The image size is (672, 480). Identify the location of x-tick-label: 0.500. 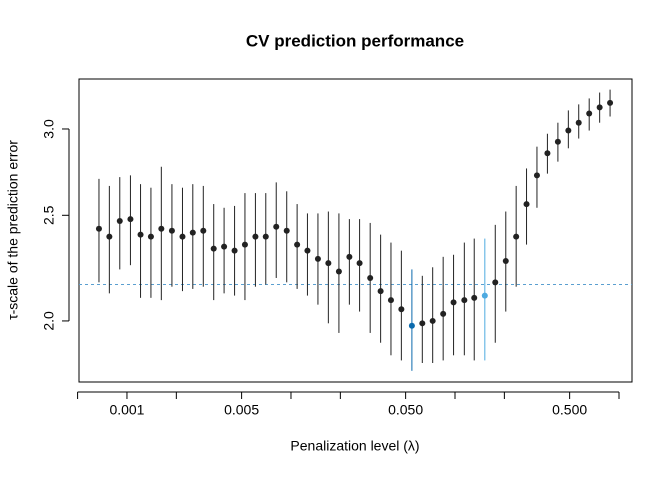
(569, 410).